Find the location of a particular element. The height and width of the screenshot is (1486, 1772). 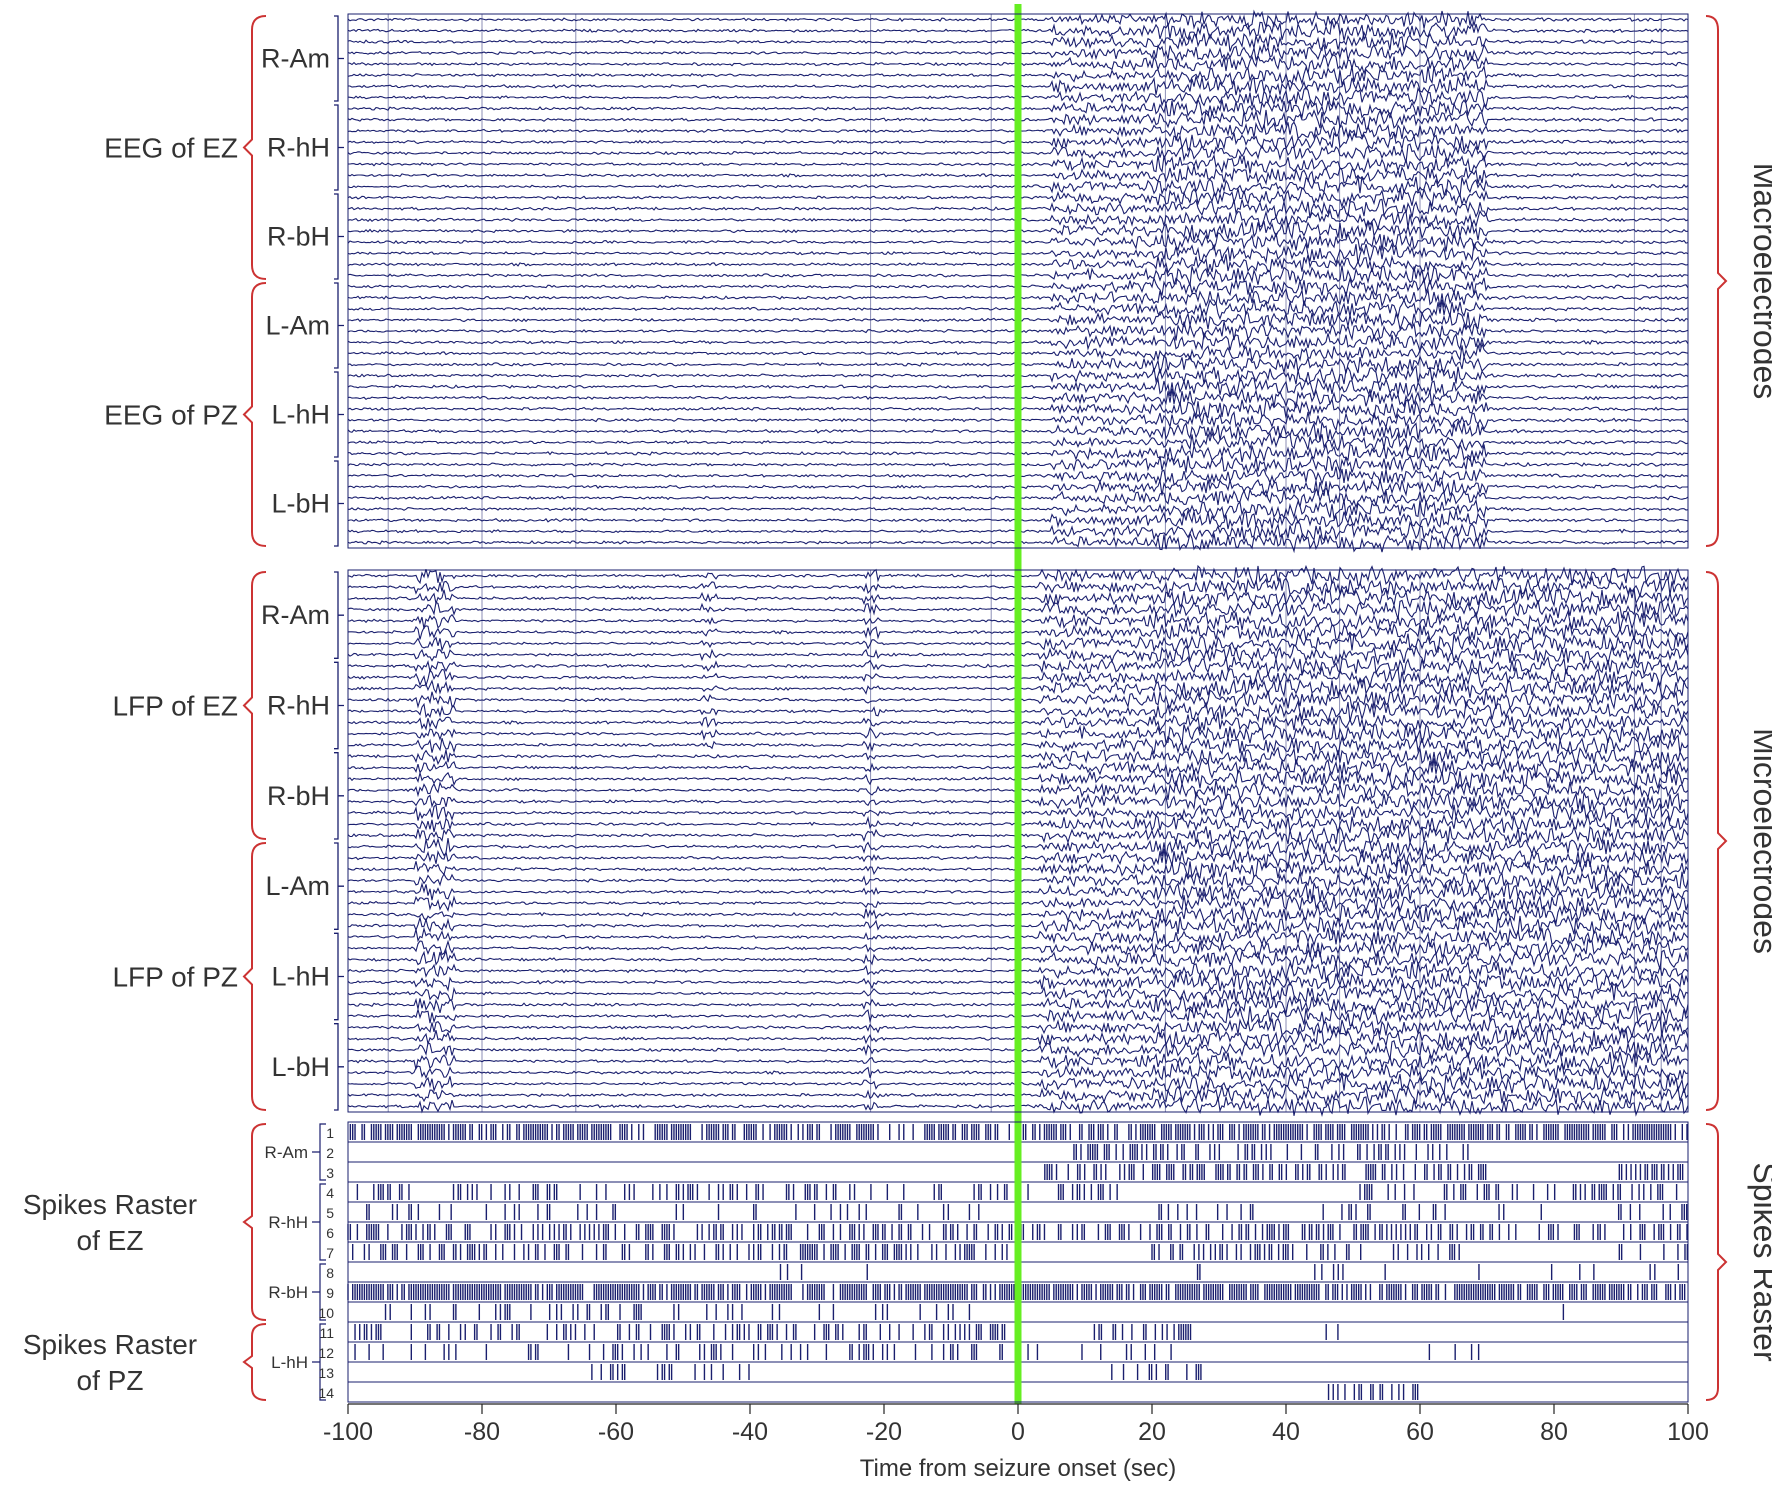

side-label: Microelectrodes is located at coordinates (1759, 841).